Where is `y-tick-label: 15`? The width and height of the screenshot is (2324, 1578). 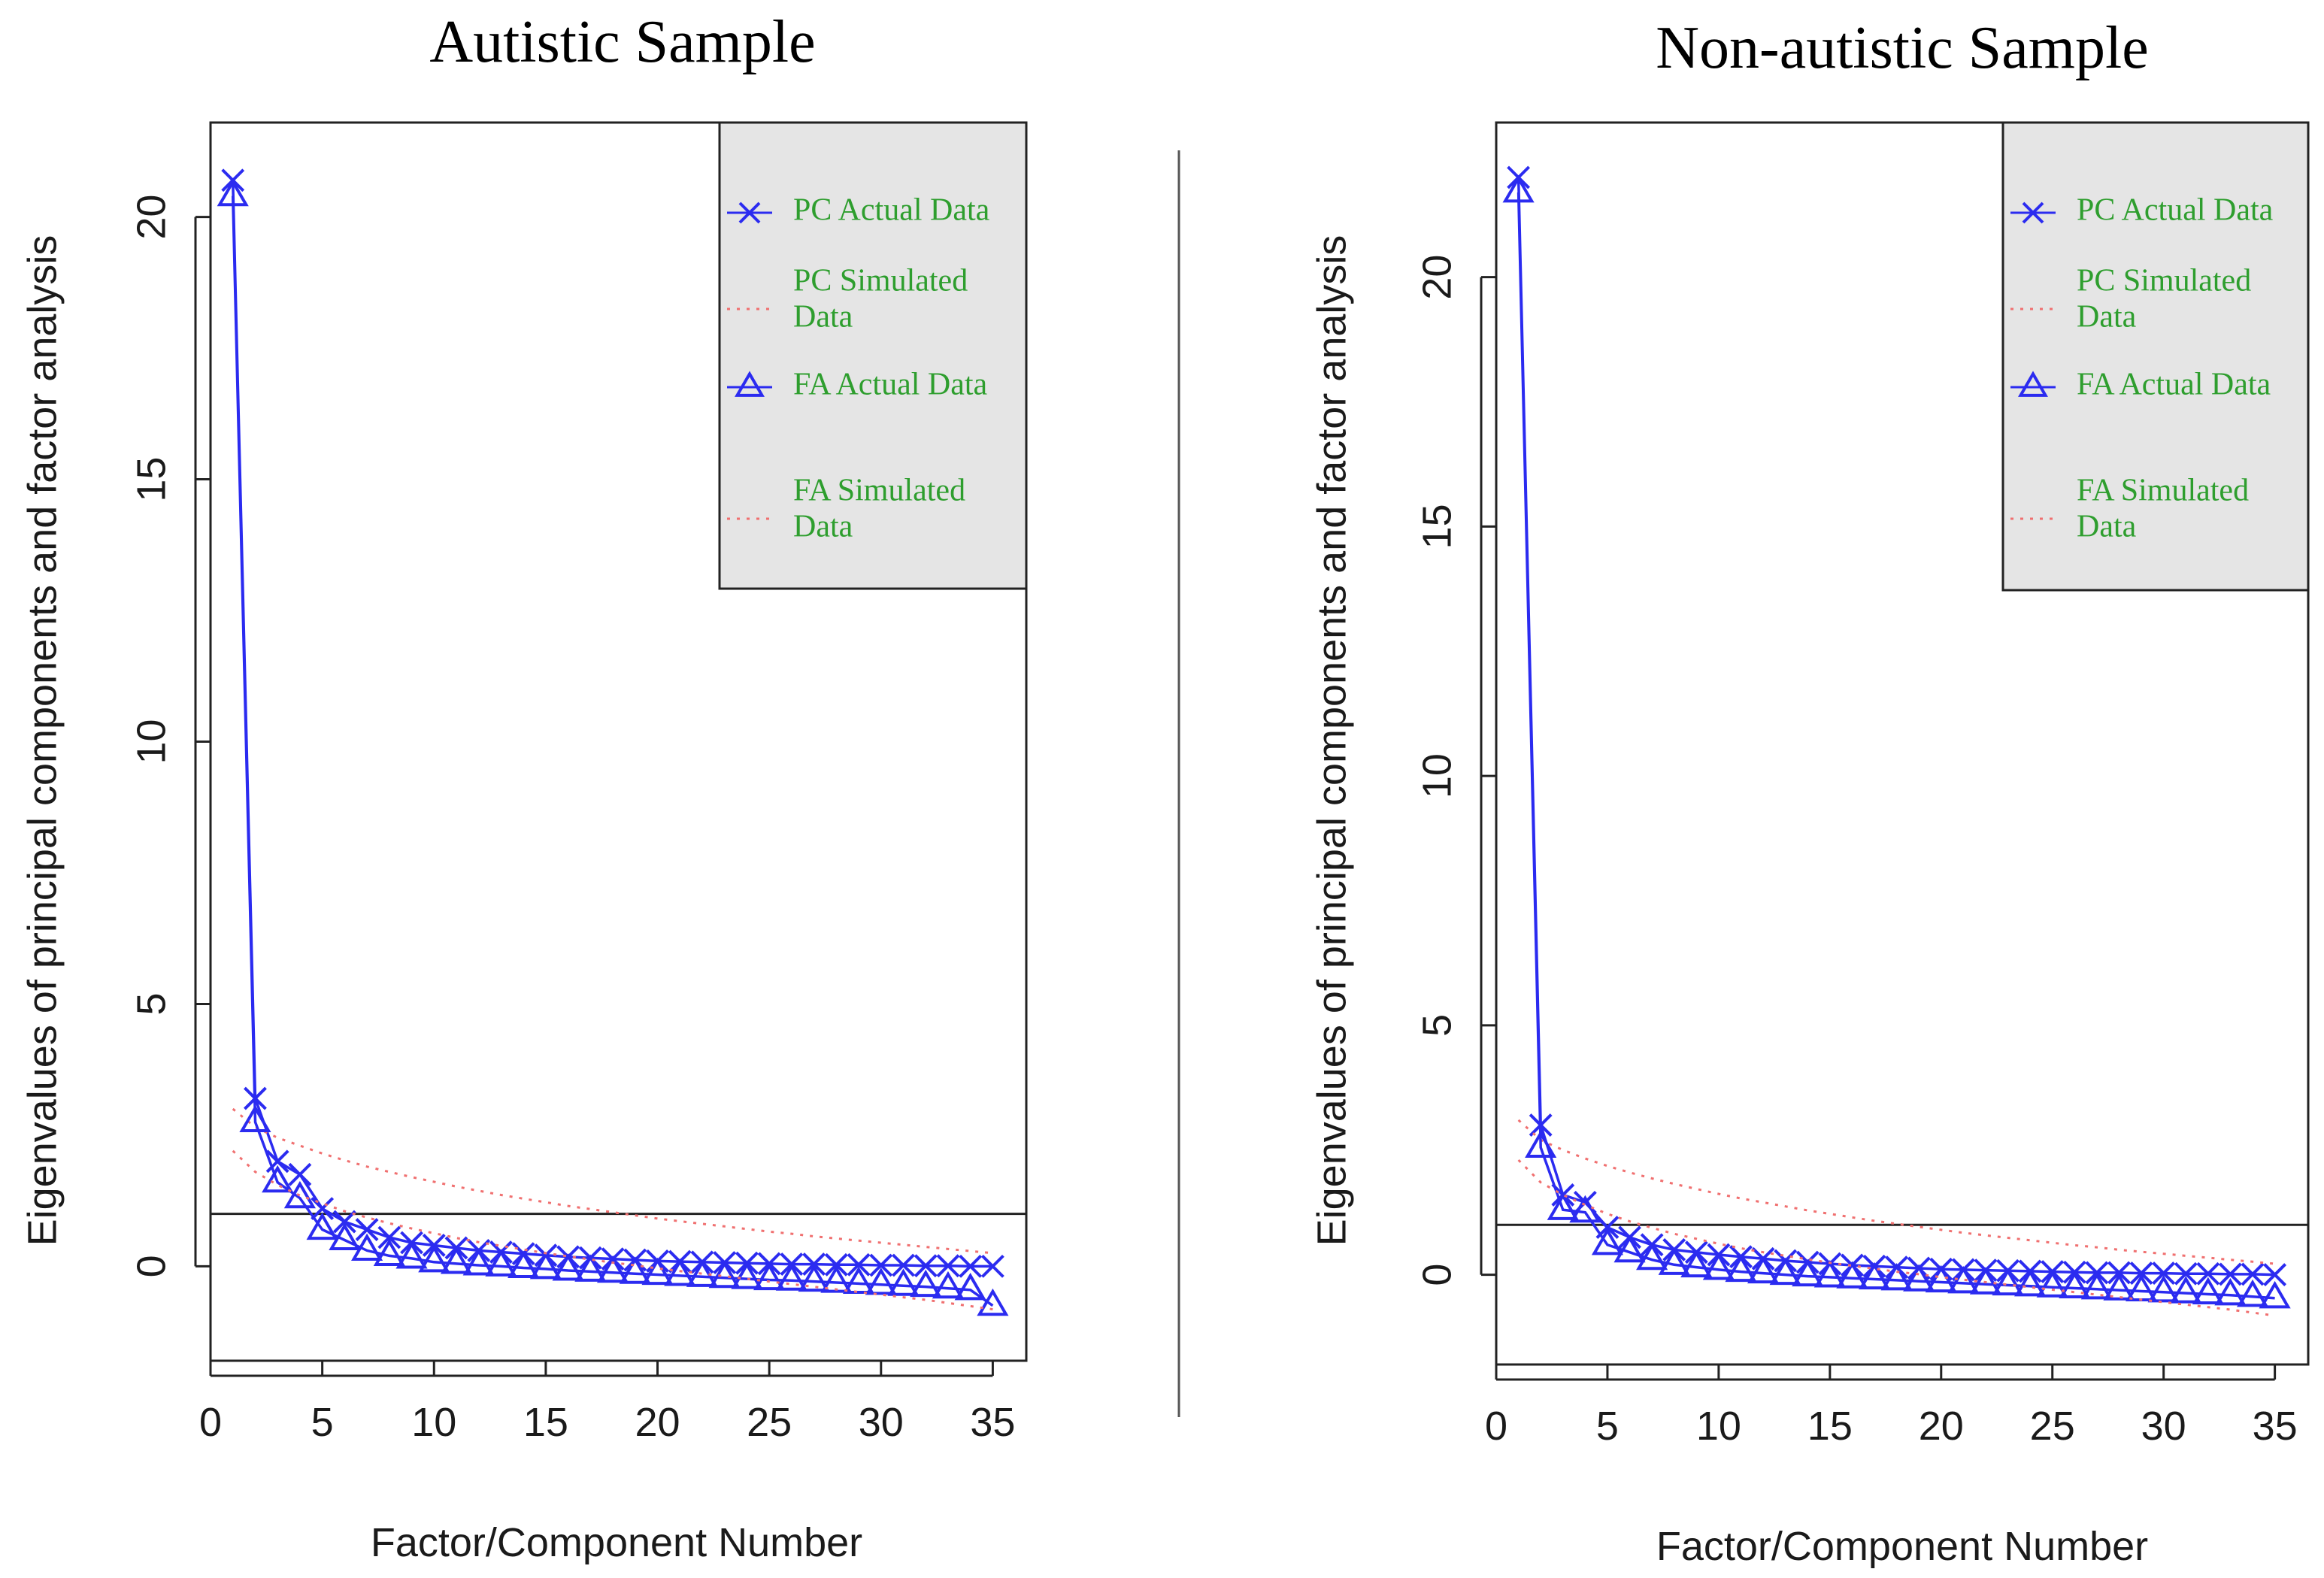 y-tick-label: 15 is located at coordinates (1436, 526).